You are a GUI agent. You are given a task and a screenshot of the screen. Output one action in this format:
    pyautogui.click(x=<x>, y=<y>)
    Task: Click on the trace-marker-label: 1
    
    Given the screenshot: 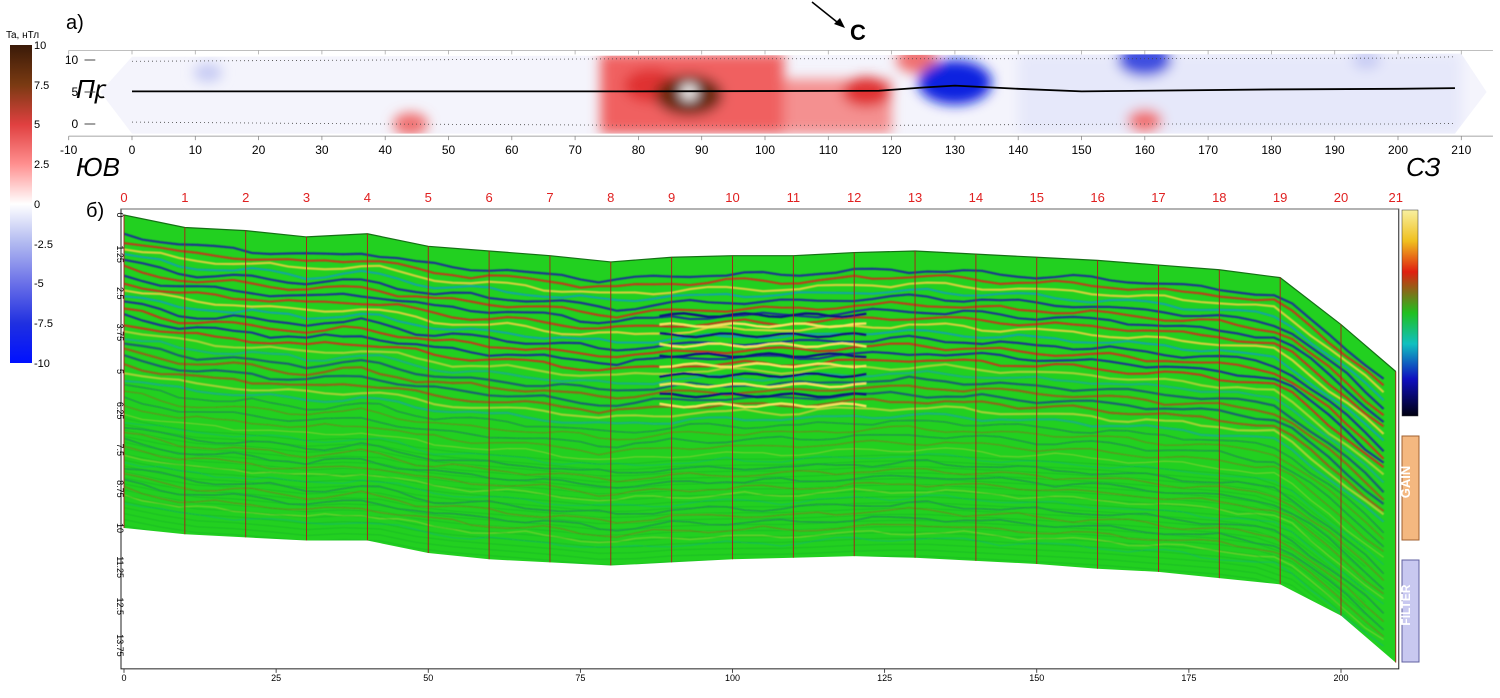 What is the action you would take?
    pyautogui.click(x=184, y=197)
    